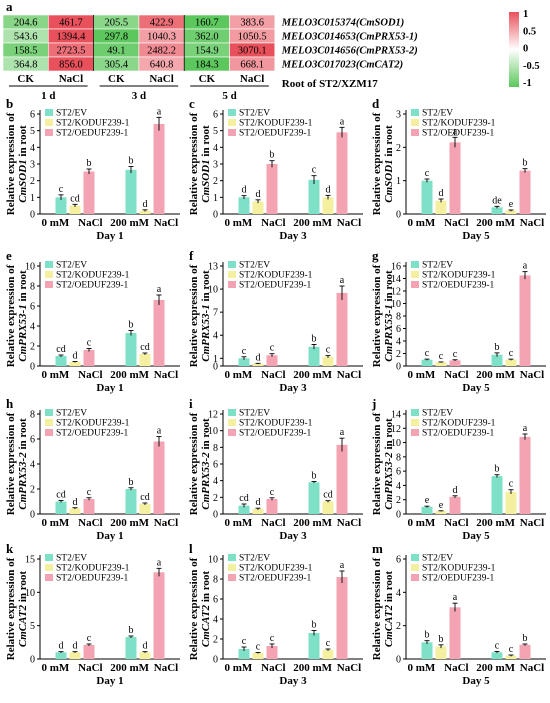  I want to click on heatmap-value: 205.5, so click(116, 23).